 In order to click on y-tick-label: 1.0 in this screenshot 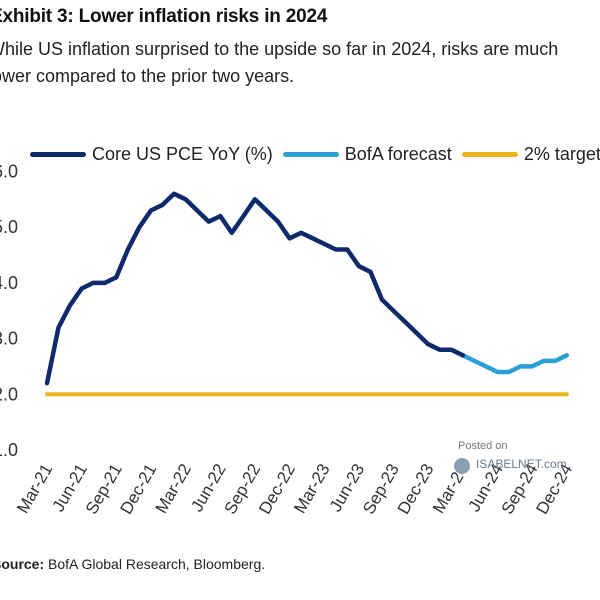, I will do `click(9, 450)`.